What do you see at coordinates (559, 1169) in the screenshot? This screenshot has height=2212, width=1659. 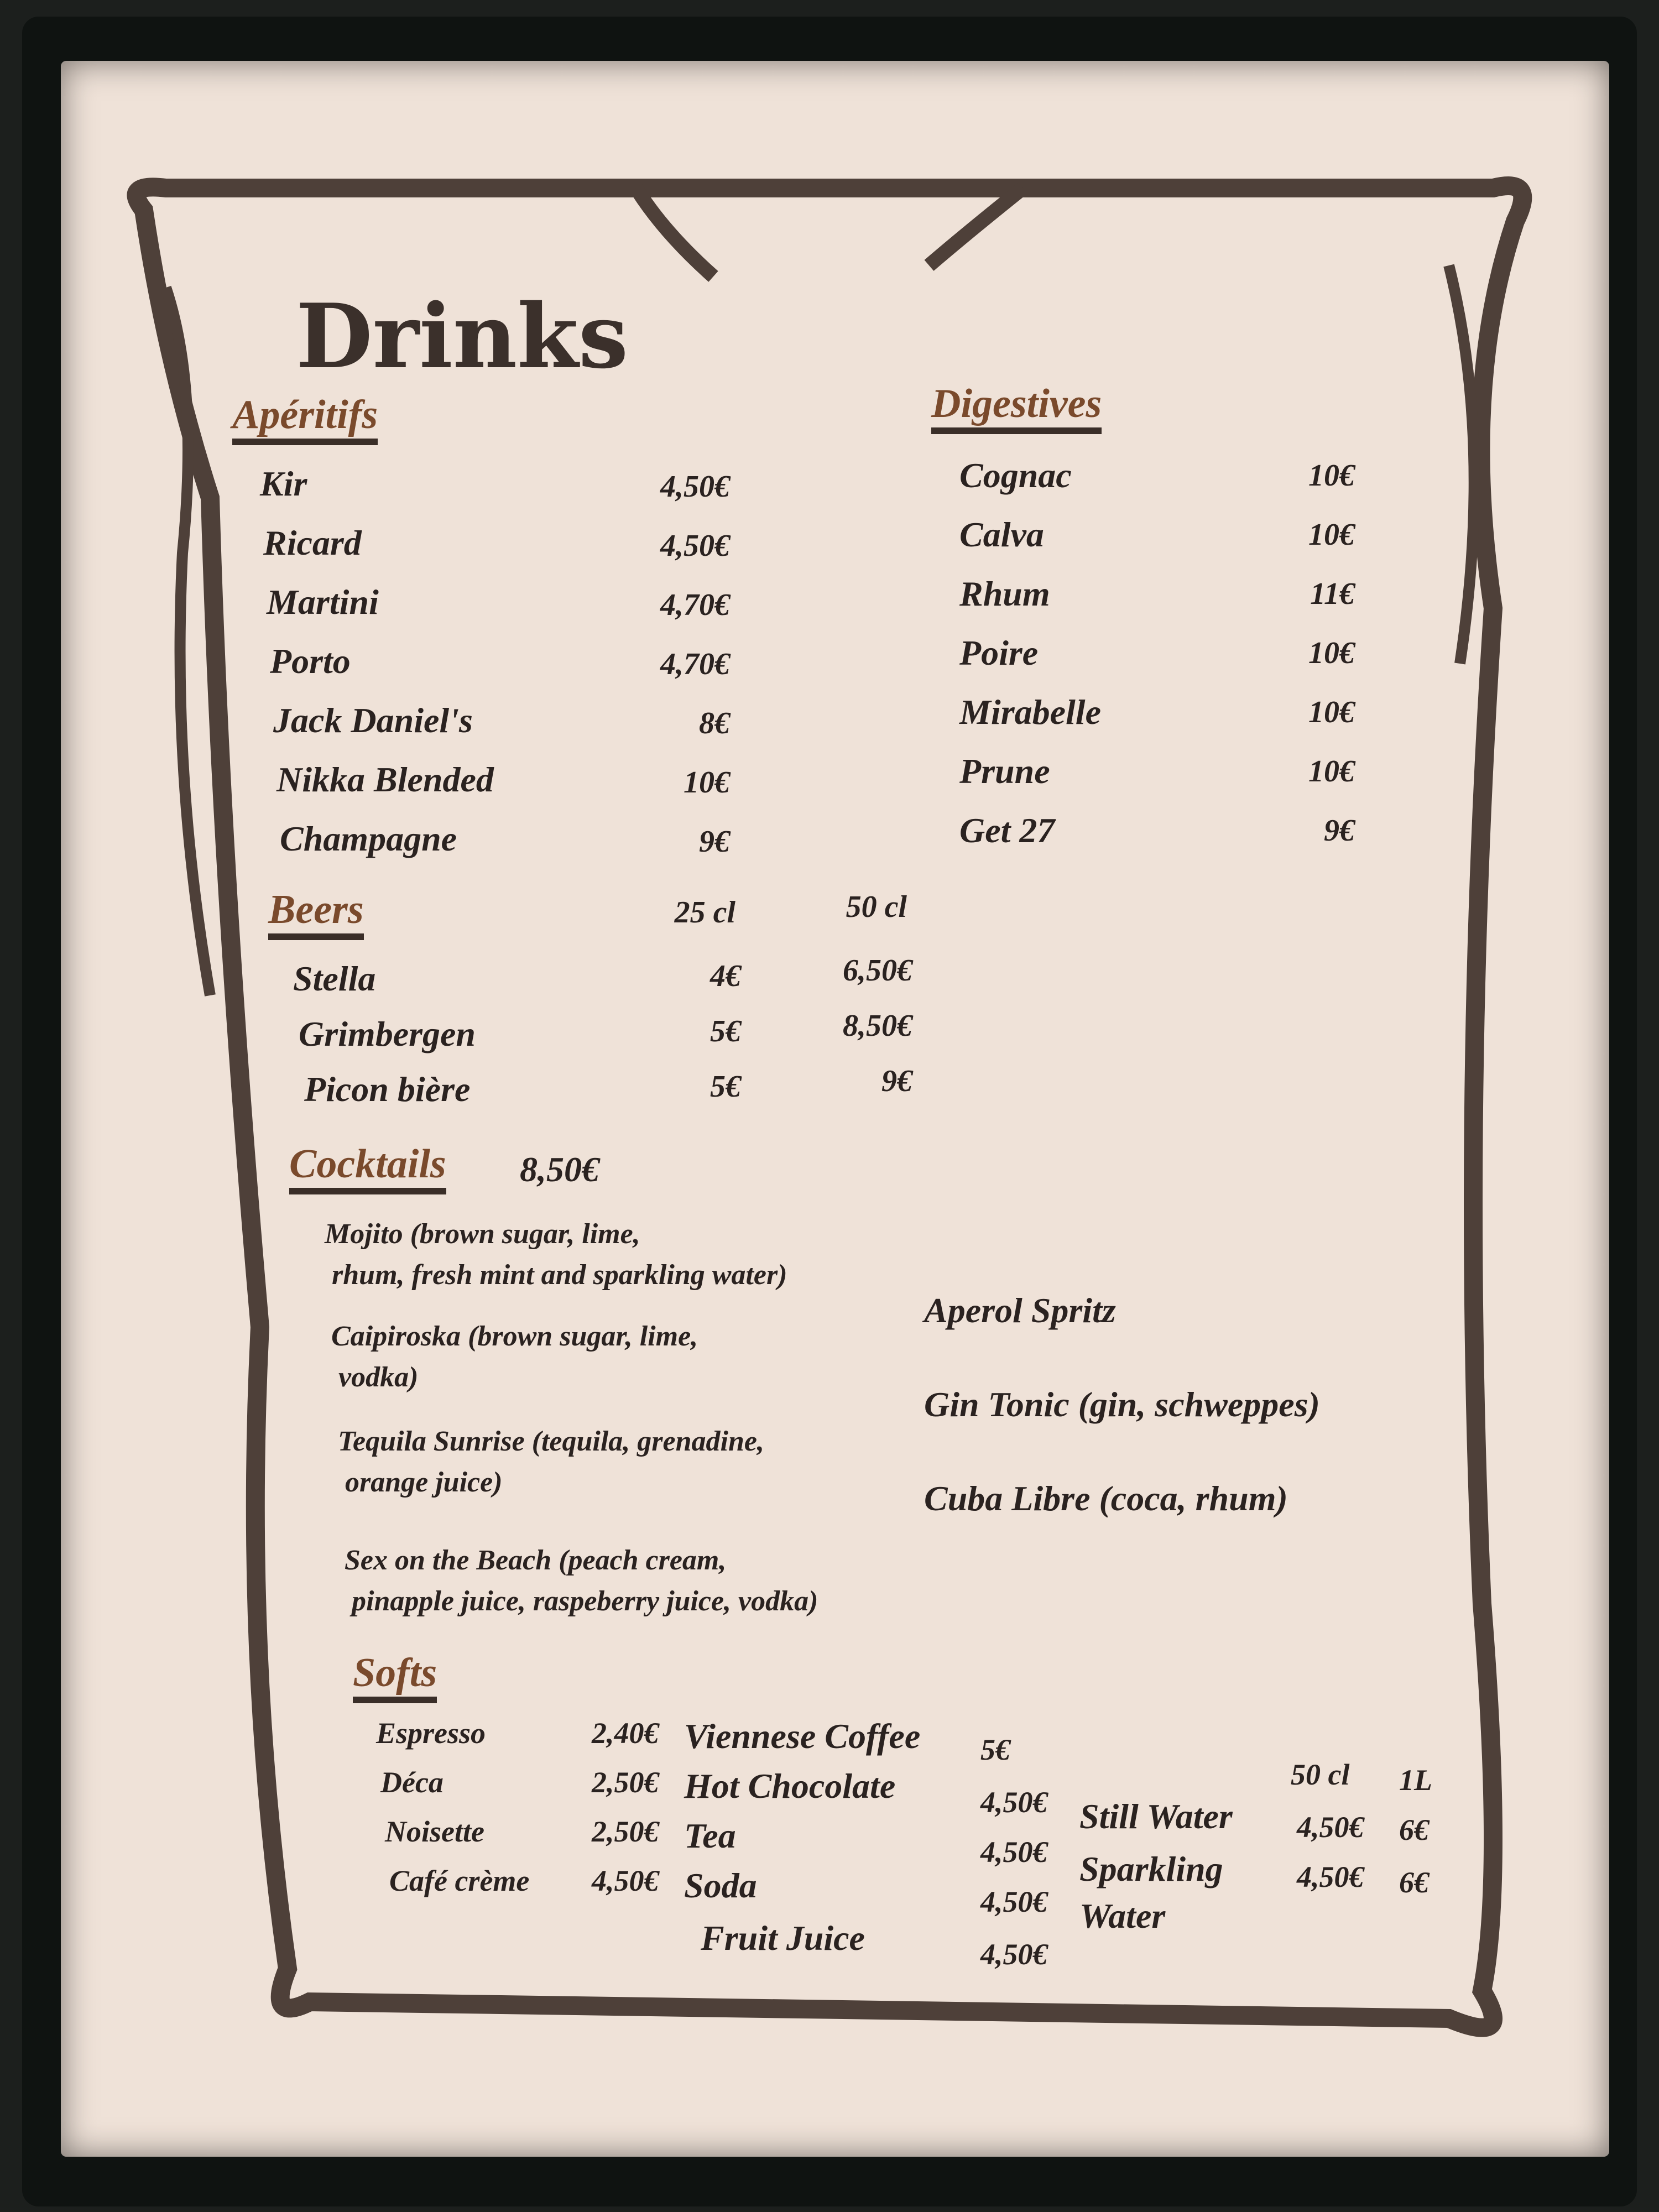 I see `cocktails-price: 8,50€` at bounding box center [559, 1169].